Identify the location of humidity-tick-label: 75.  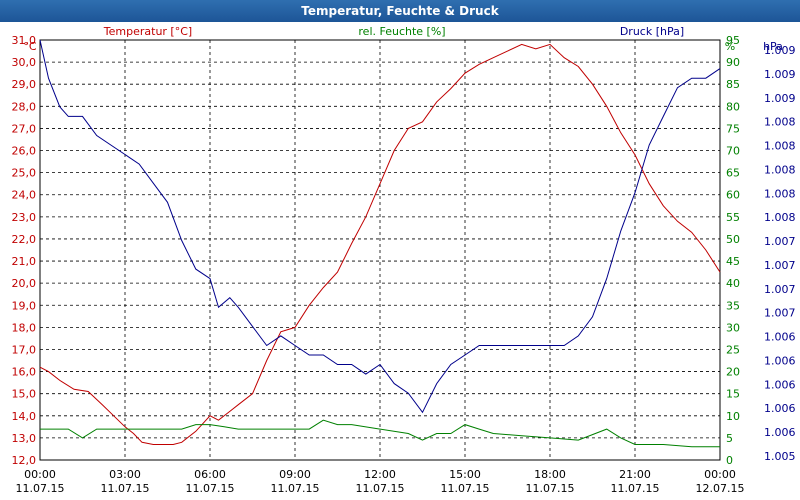
(733, 128).